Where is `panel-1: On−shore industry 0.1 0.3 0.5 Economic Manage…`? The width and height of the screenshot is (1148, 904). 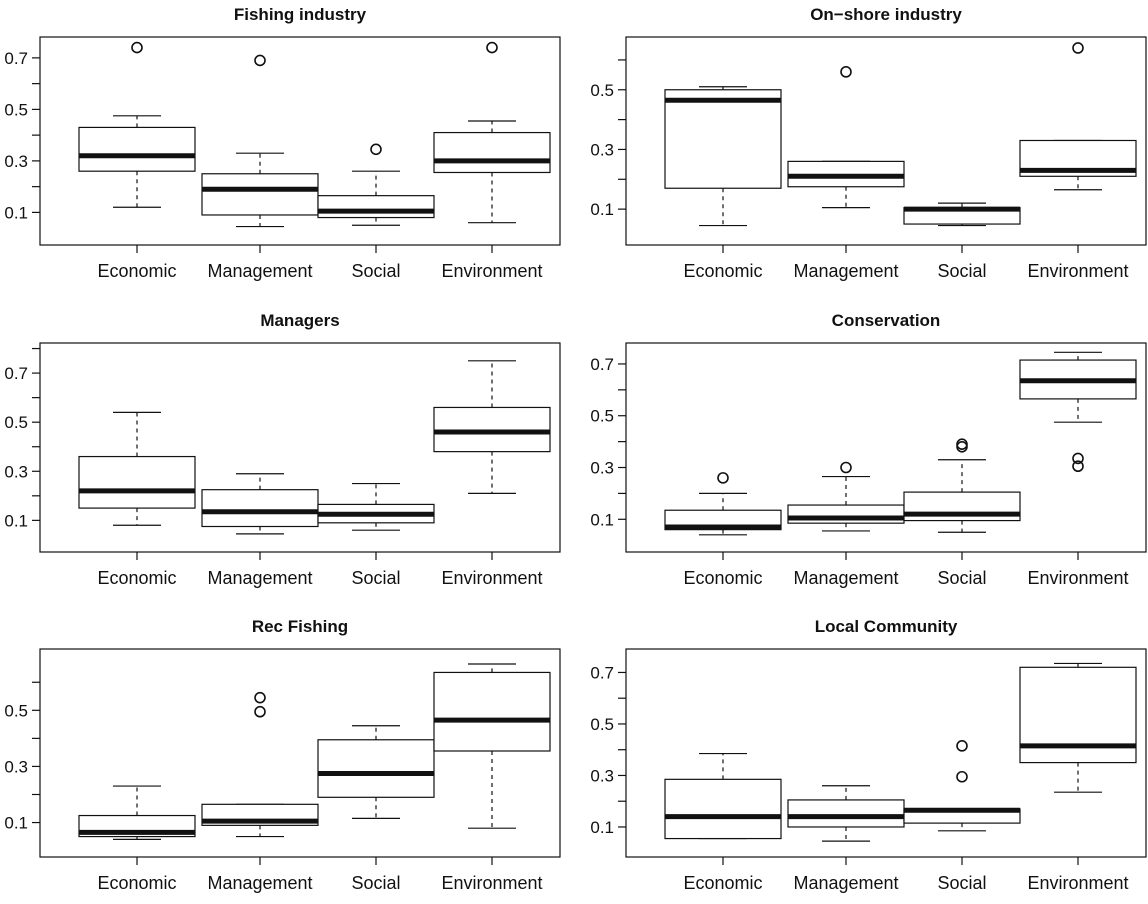 panel-1: On−shore industry 0.1 0.3 0.5 Economic Manage… is located at coordinates (868, 143).